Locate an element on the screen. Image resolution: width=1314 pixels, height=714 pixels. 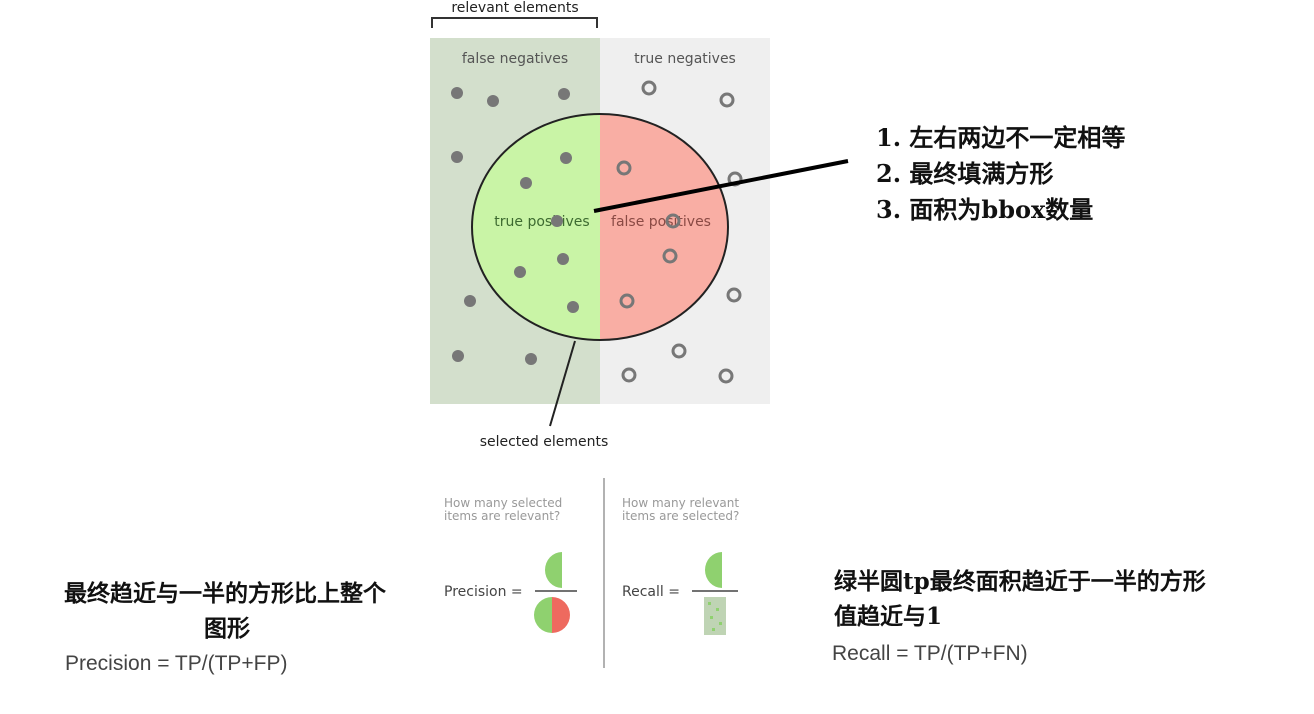
true-negatives-label: true negatives is located at coordinates (685, 59).